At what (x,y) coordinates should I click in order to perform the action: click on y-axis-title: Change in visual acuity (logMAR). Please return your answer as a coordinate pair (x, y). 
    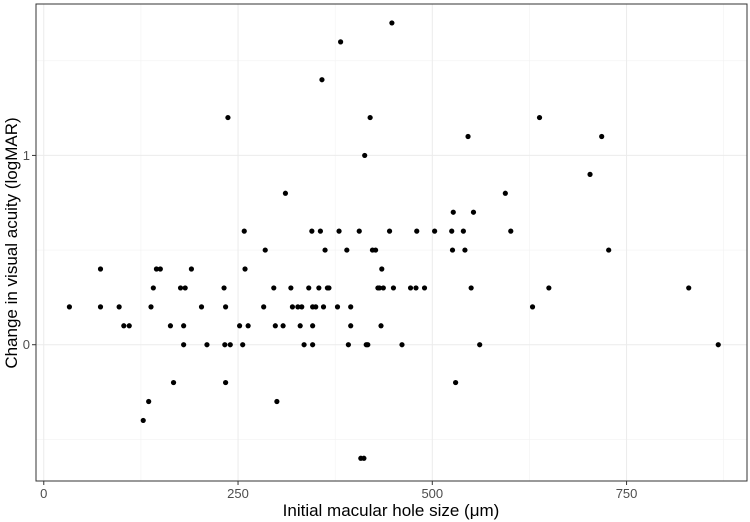
    Looking at the image, I should click on (11, 242).